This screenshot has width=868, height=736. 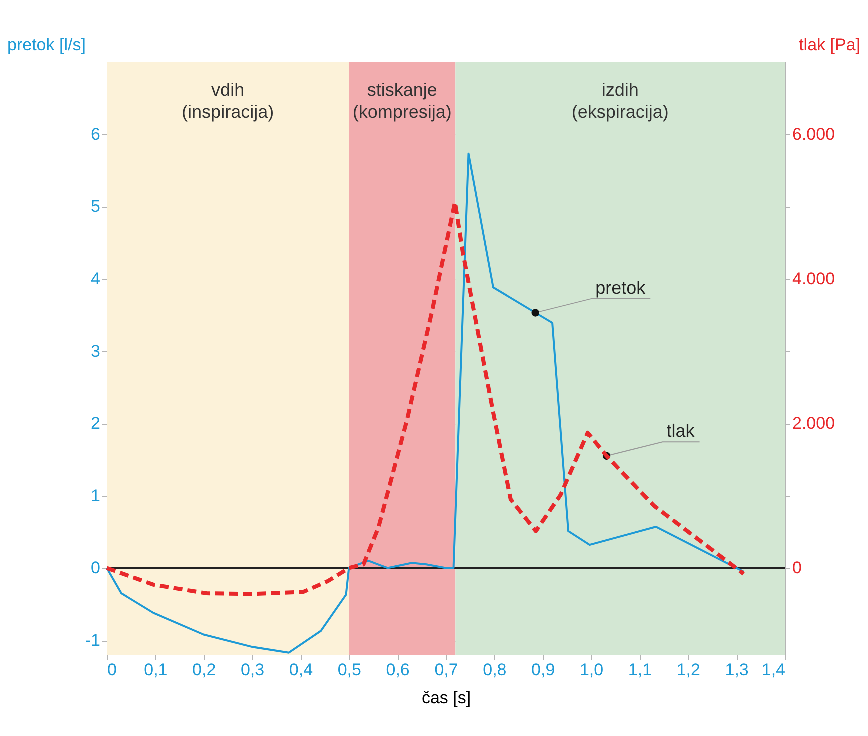 I want to click on x-tick-label: 1,0, so click(x=592, y=670).